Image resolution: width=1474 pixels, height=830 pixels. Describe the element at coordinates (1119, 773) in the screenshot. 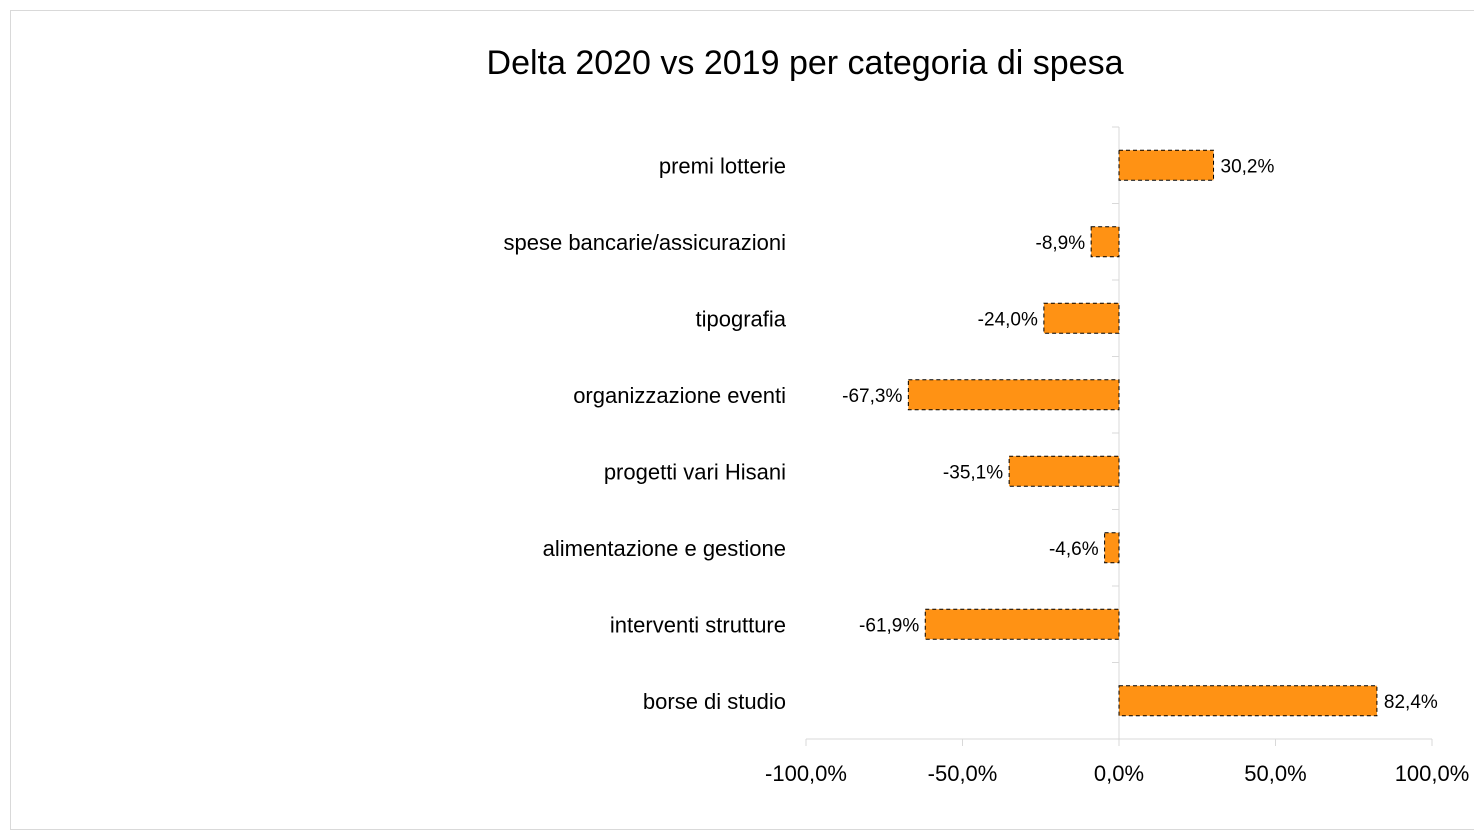

I see `x-axis-tick-label: 0,0%` at that location.